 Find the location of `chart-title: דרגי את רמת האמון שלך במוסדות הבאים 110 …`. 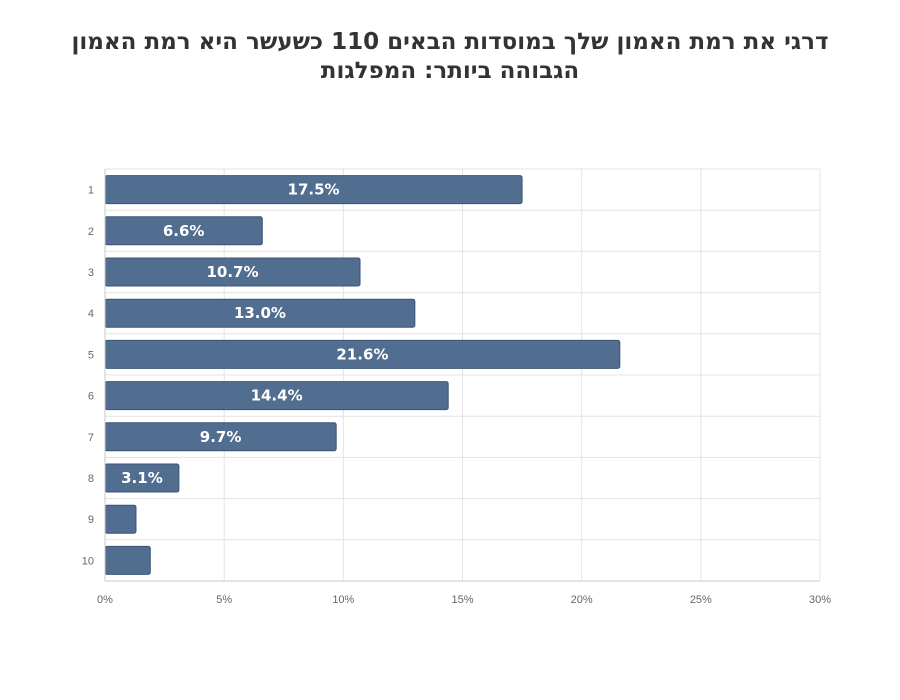

chart-title: דרגי את רמת האמון שלך במוסדות הבאים 110 … is located at coordinates (450, 56).